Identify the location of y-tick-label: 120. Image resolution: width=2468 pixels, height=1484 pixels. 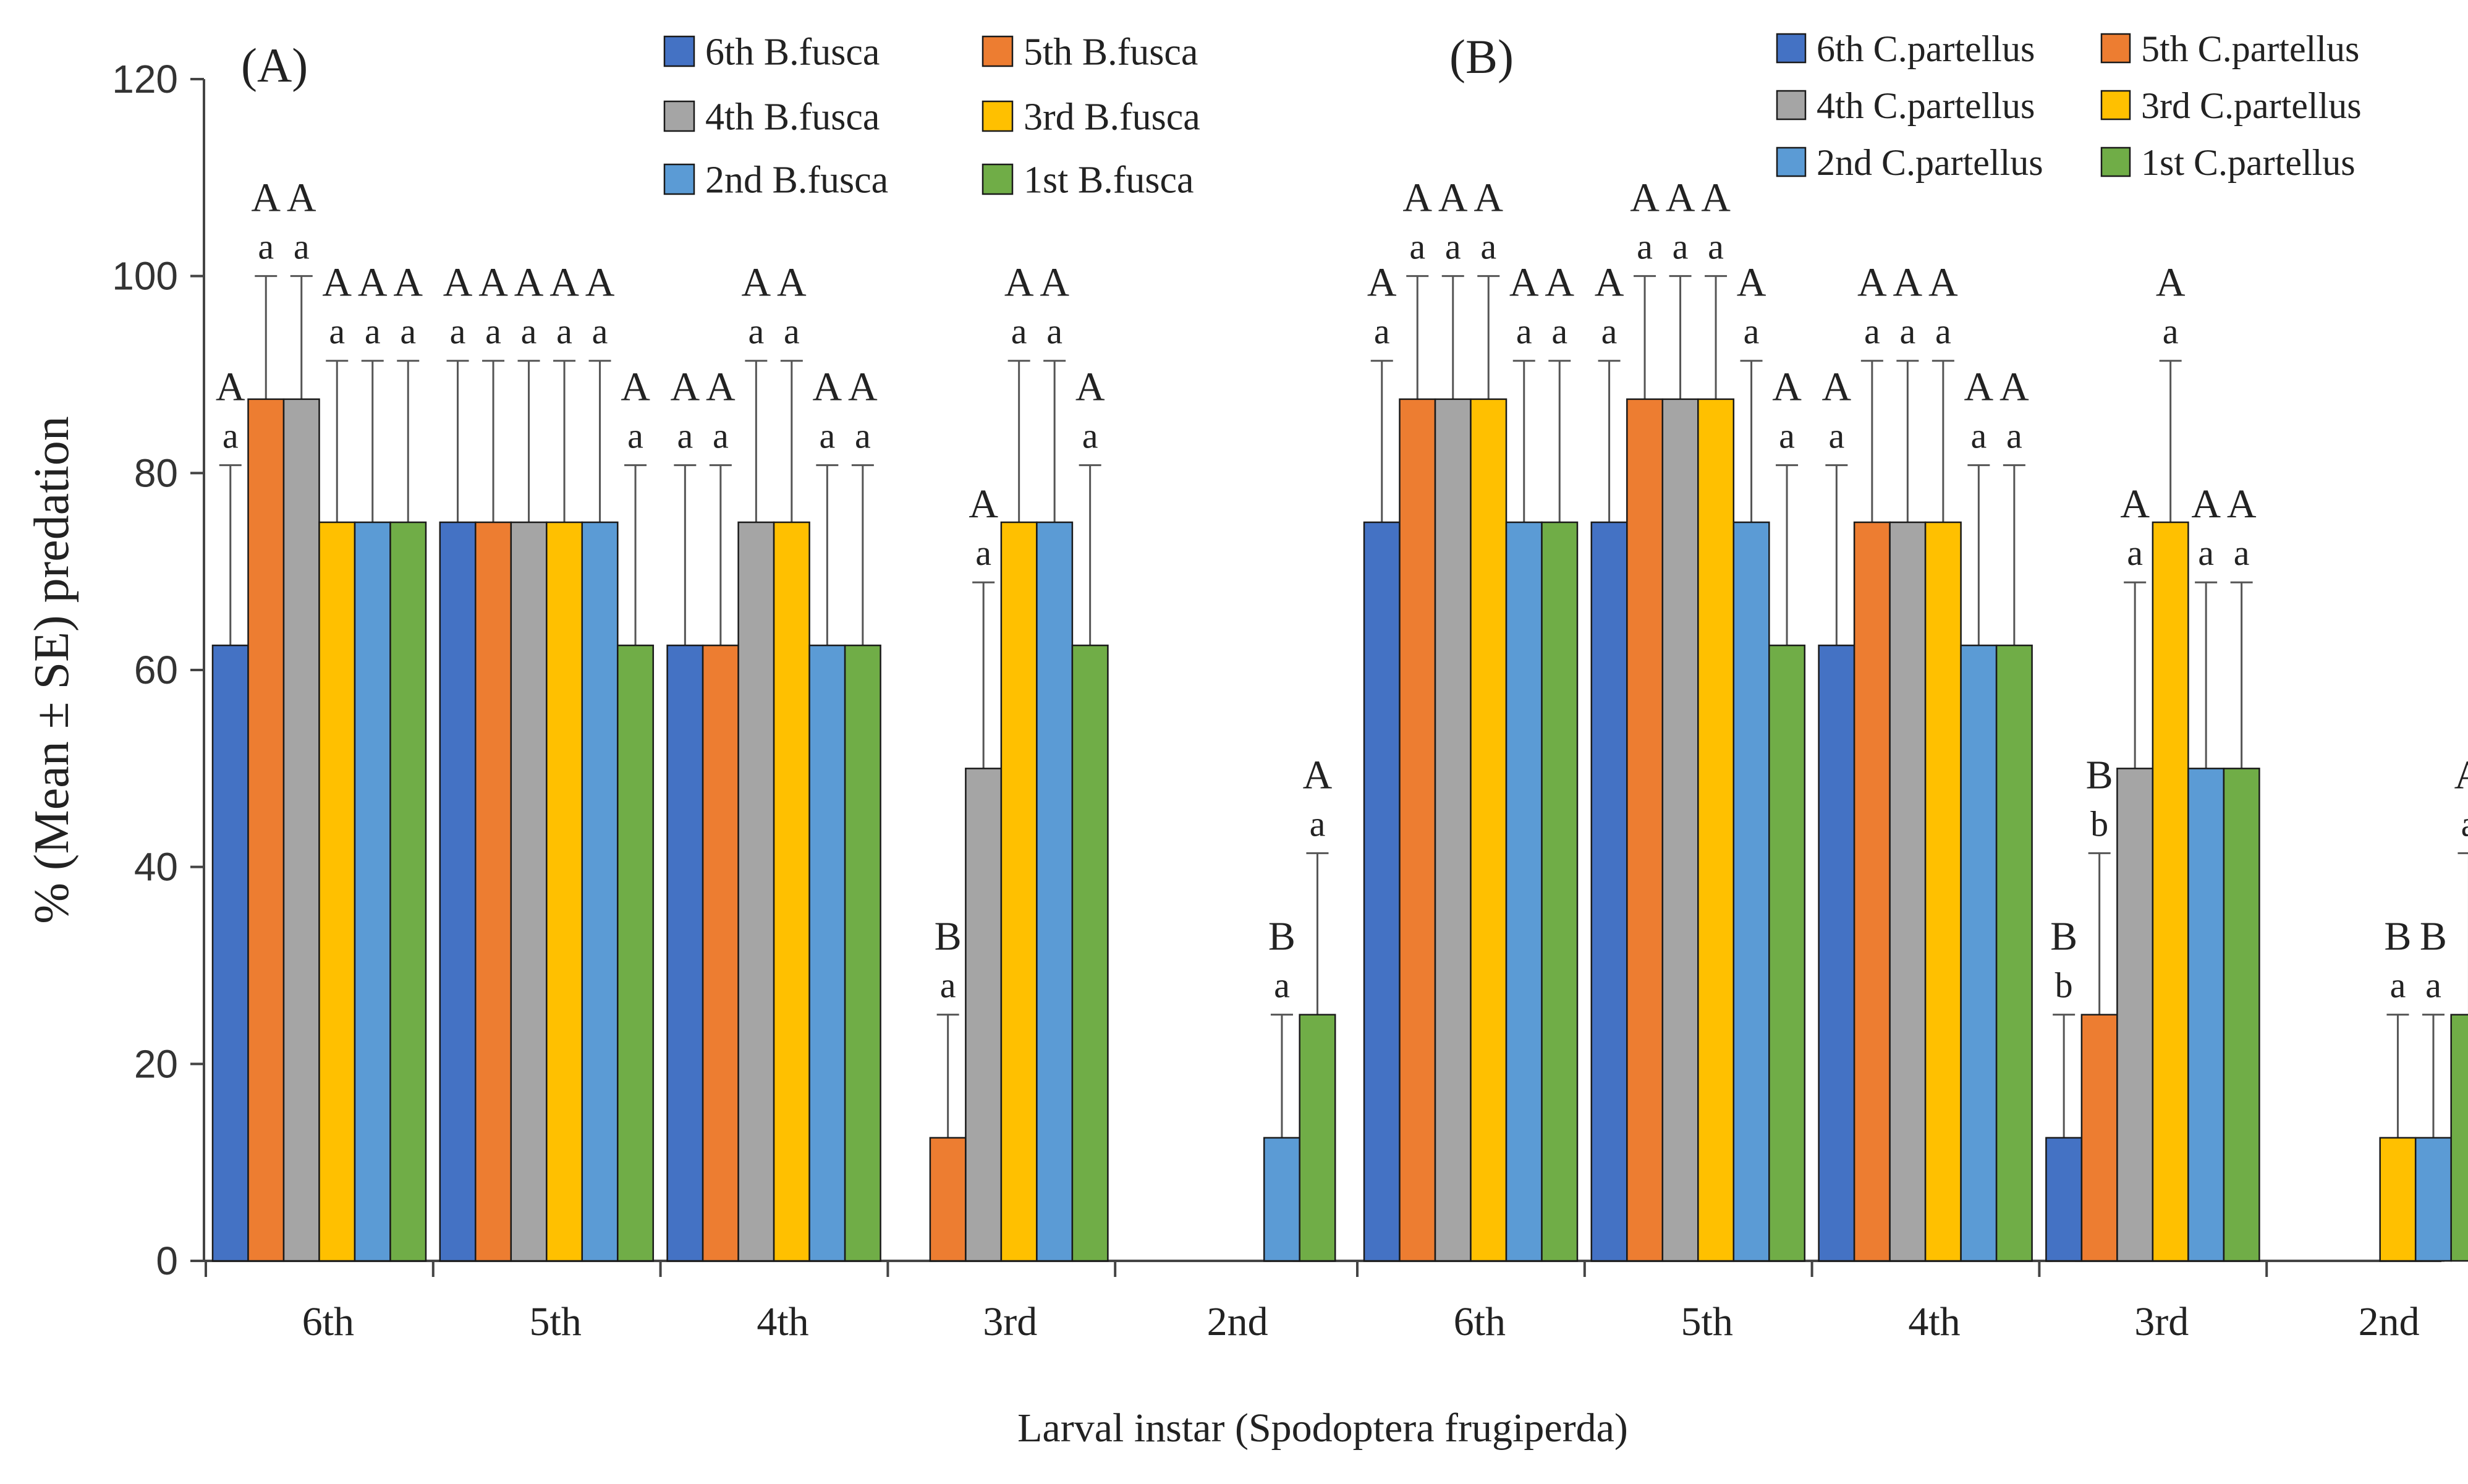
(145, 79).